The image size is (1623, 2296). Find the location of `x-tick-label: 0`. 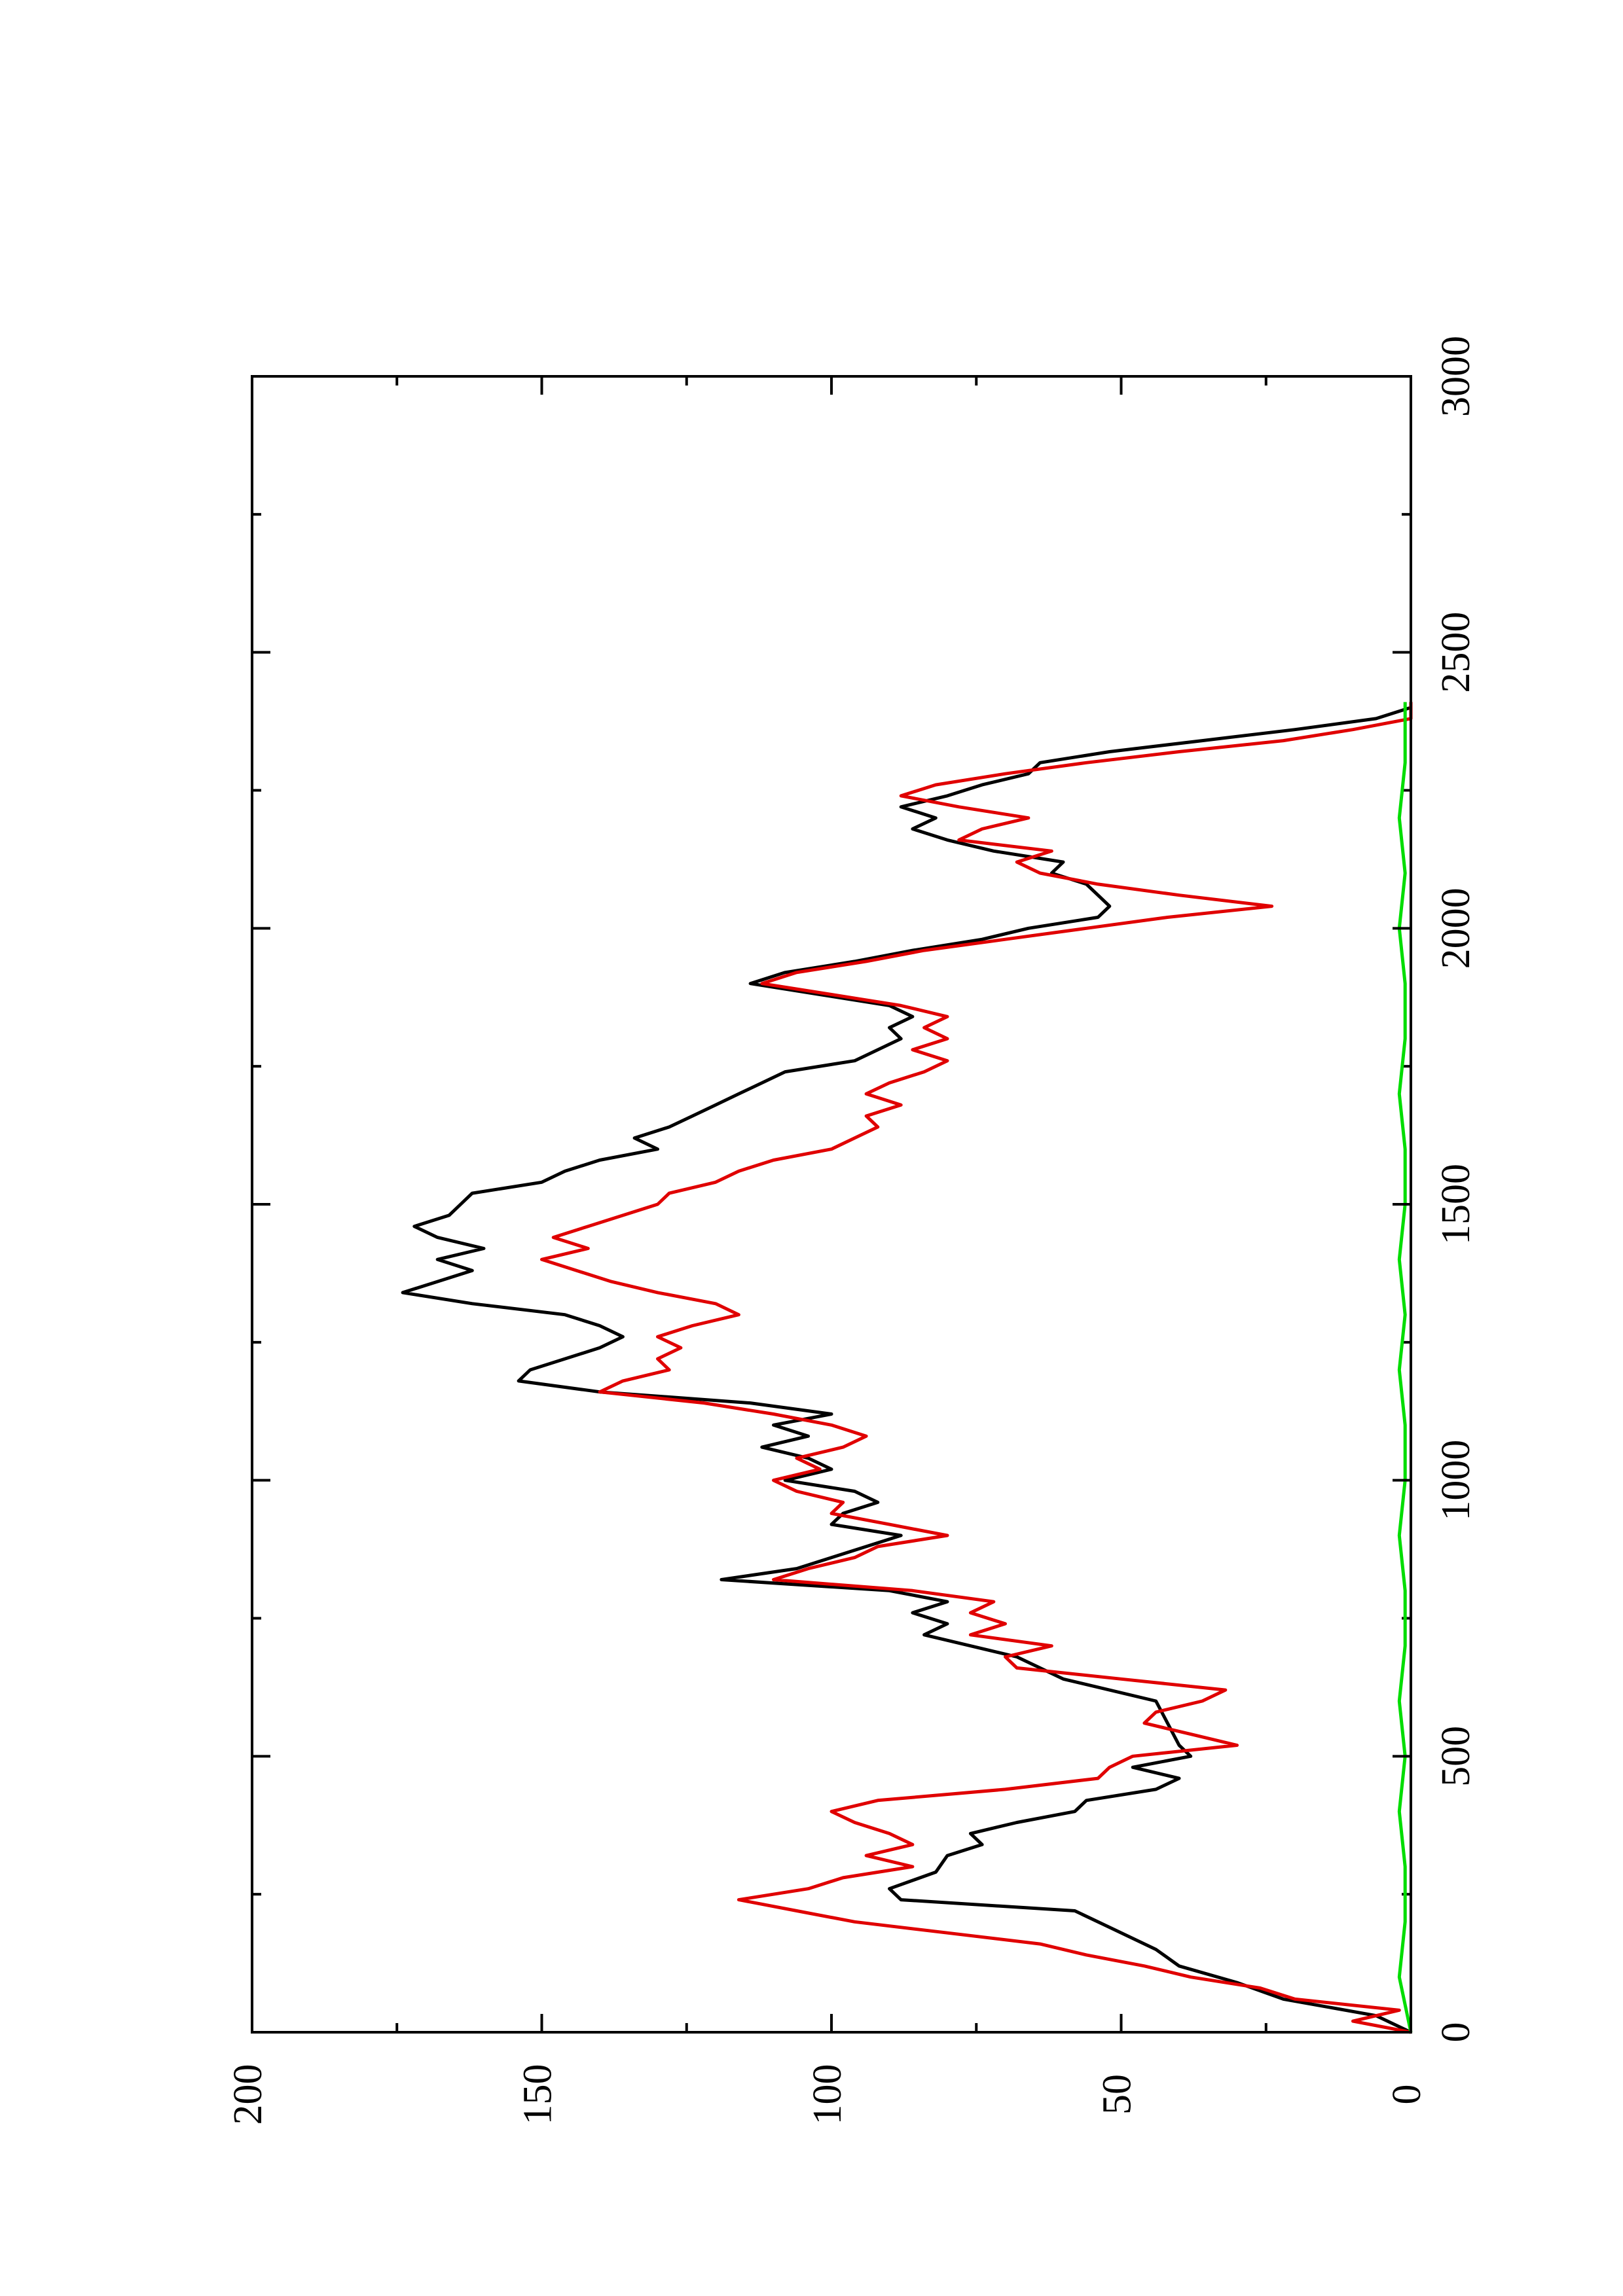

x-tick-label: 0 is located at coordinates (1456, 2033).